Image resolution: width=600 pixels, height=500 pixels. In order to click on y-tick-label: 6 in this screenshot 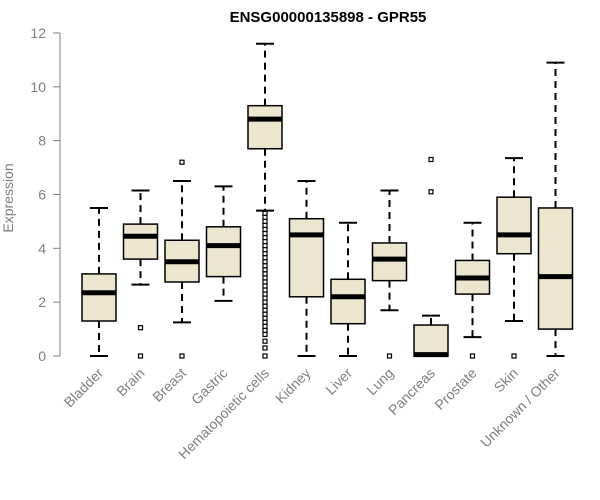, I will do `click(42, 195)`.